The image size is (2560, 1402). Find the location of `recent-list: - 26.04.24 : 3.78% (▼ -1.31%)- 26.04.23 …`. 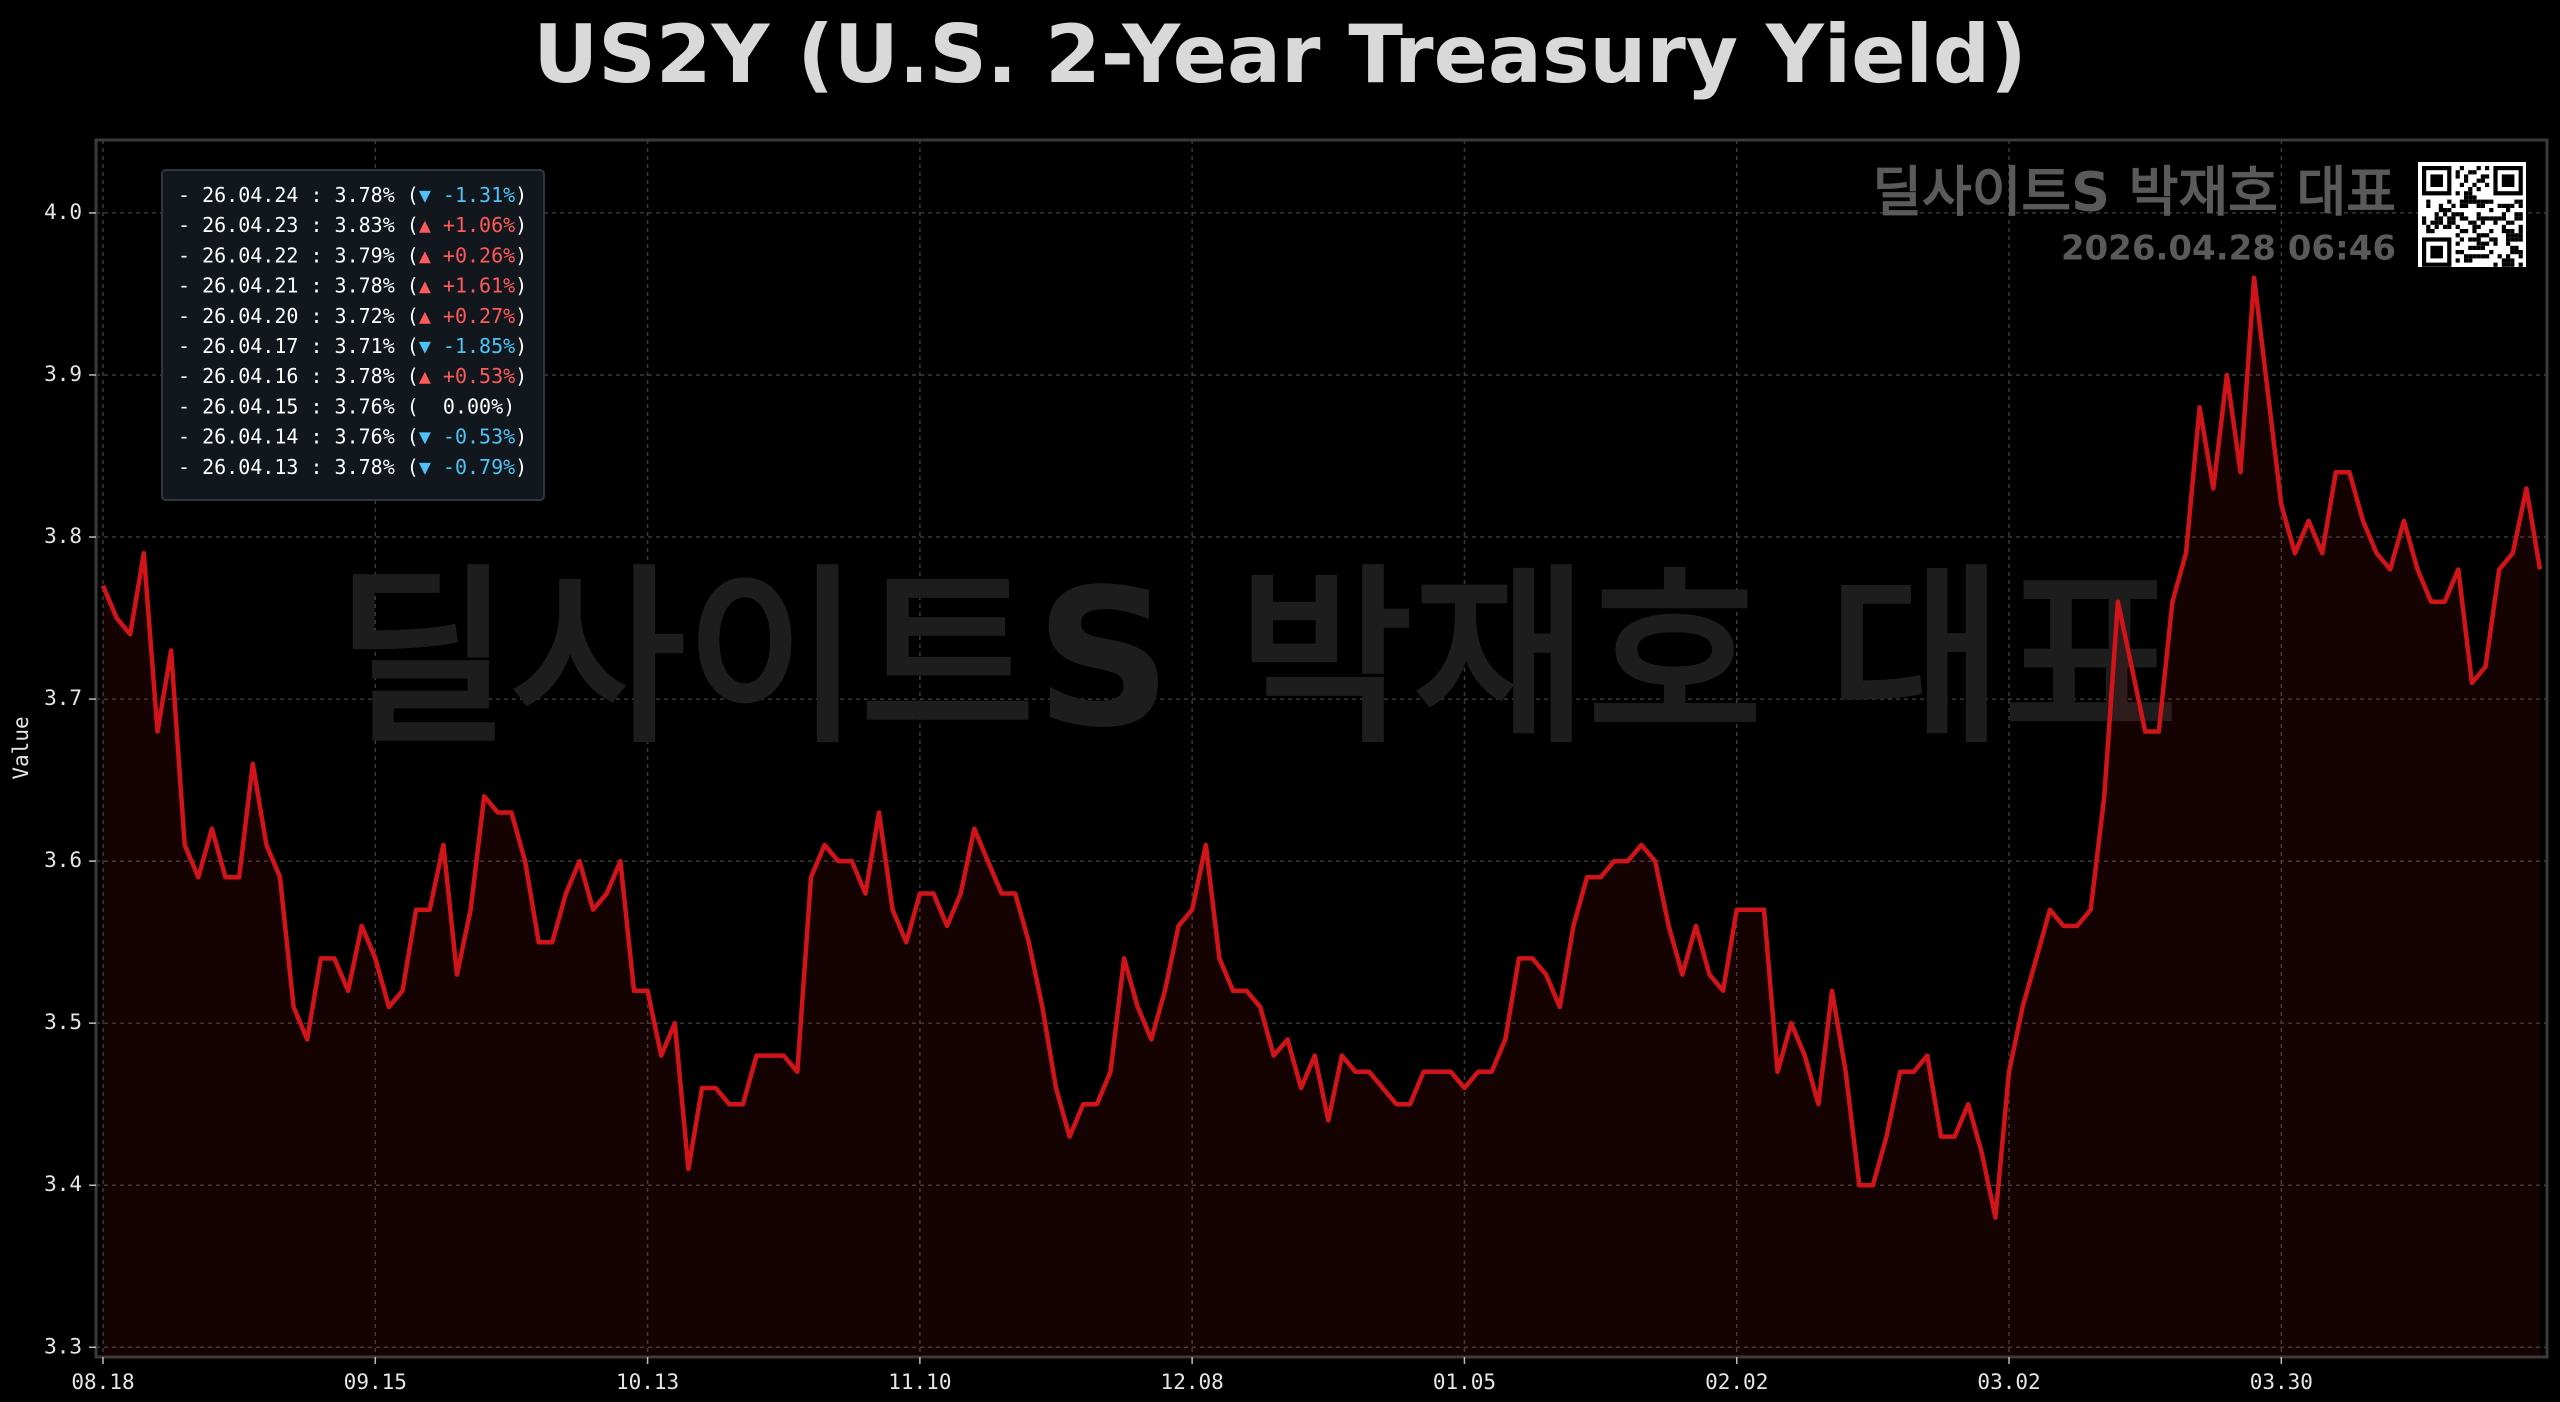

recent-list: - 26.04.24 : 3.78% (▼ -1.31%)- 26.04.23 … is located at coordinates (352, 331).